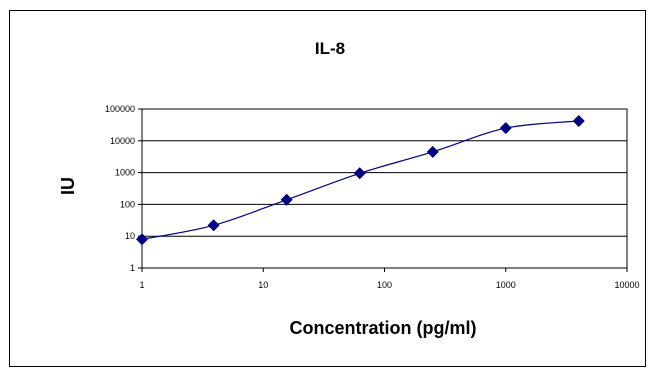 The image size is (658, 374). Describe the element at coordinates (125, 173) in the screenshot. I see `y-tick-label: 1000` at that location.